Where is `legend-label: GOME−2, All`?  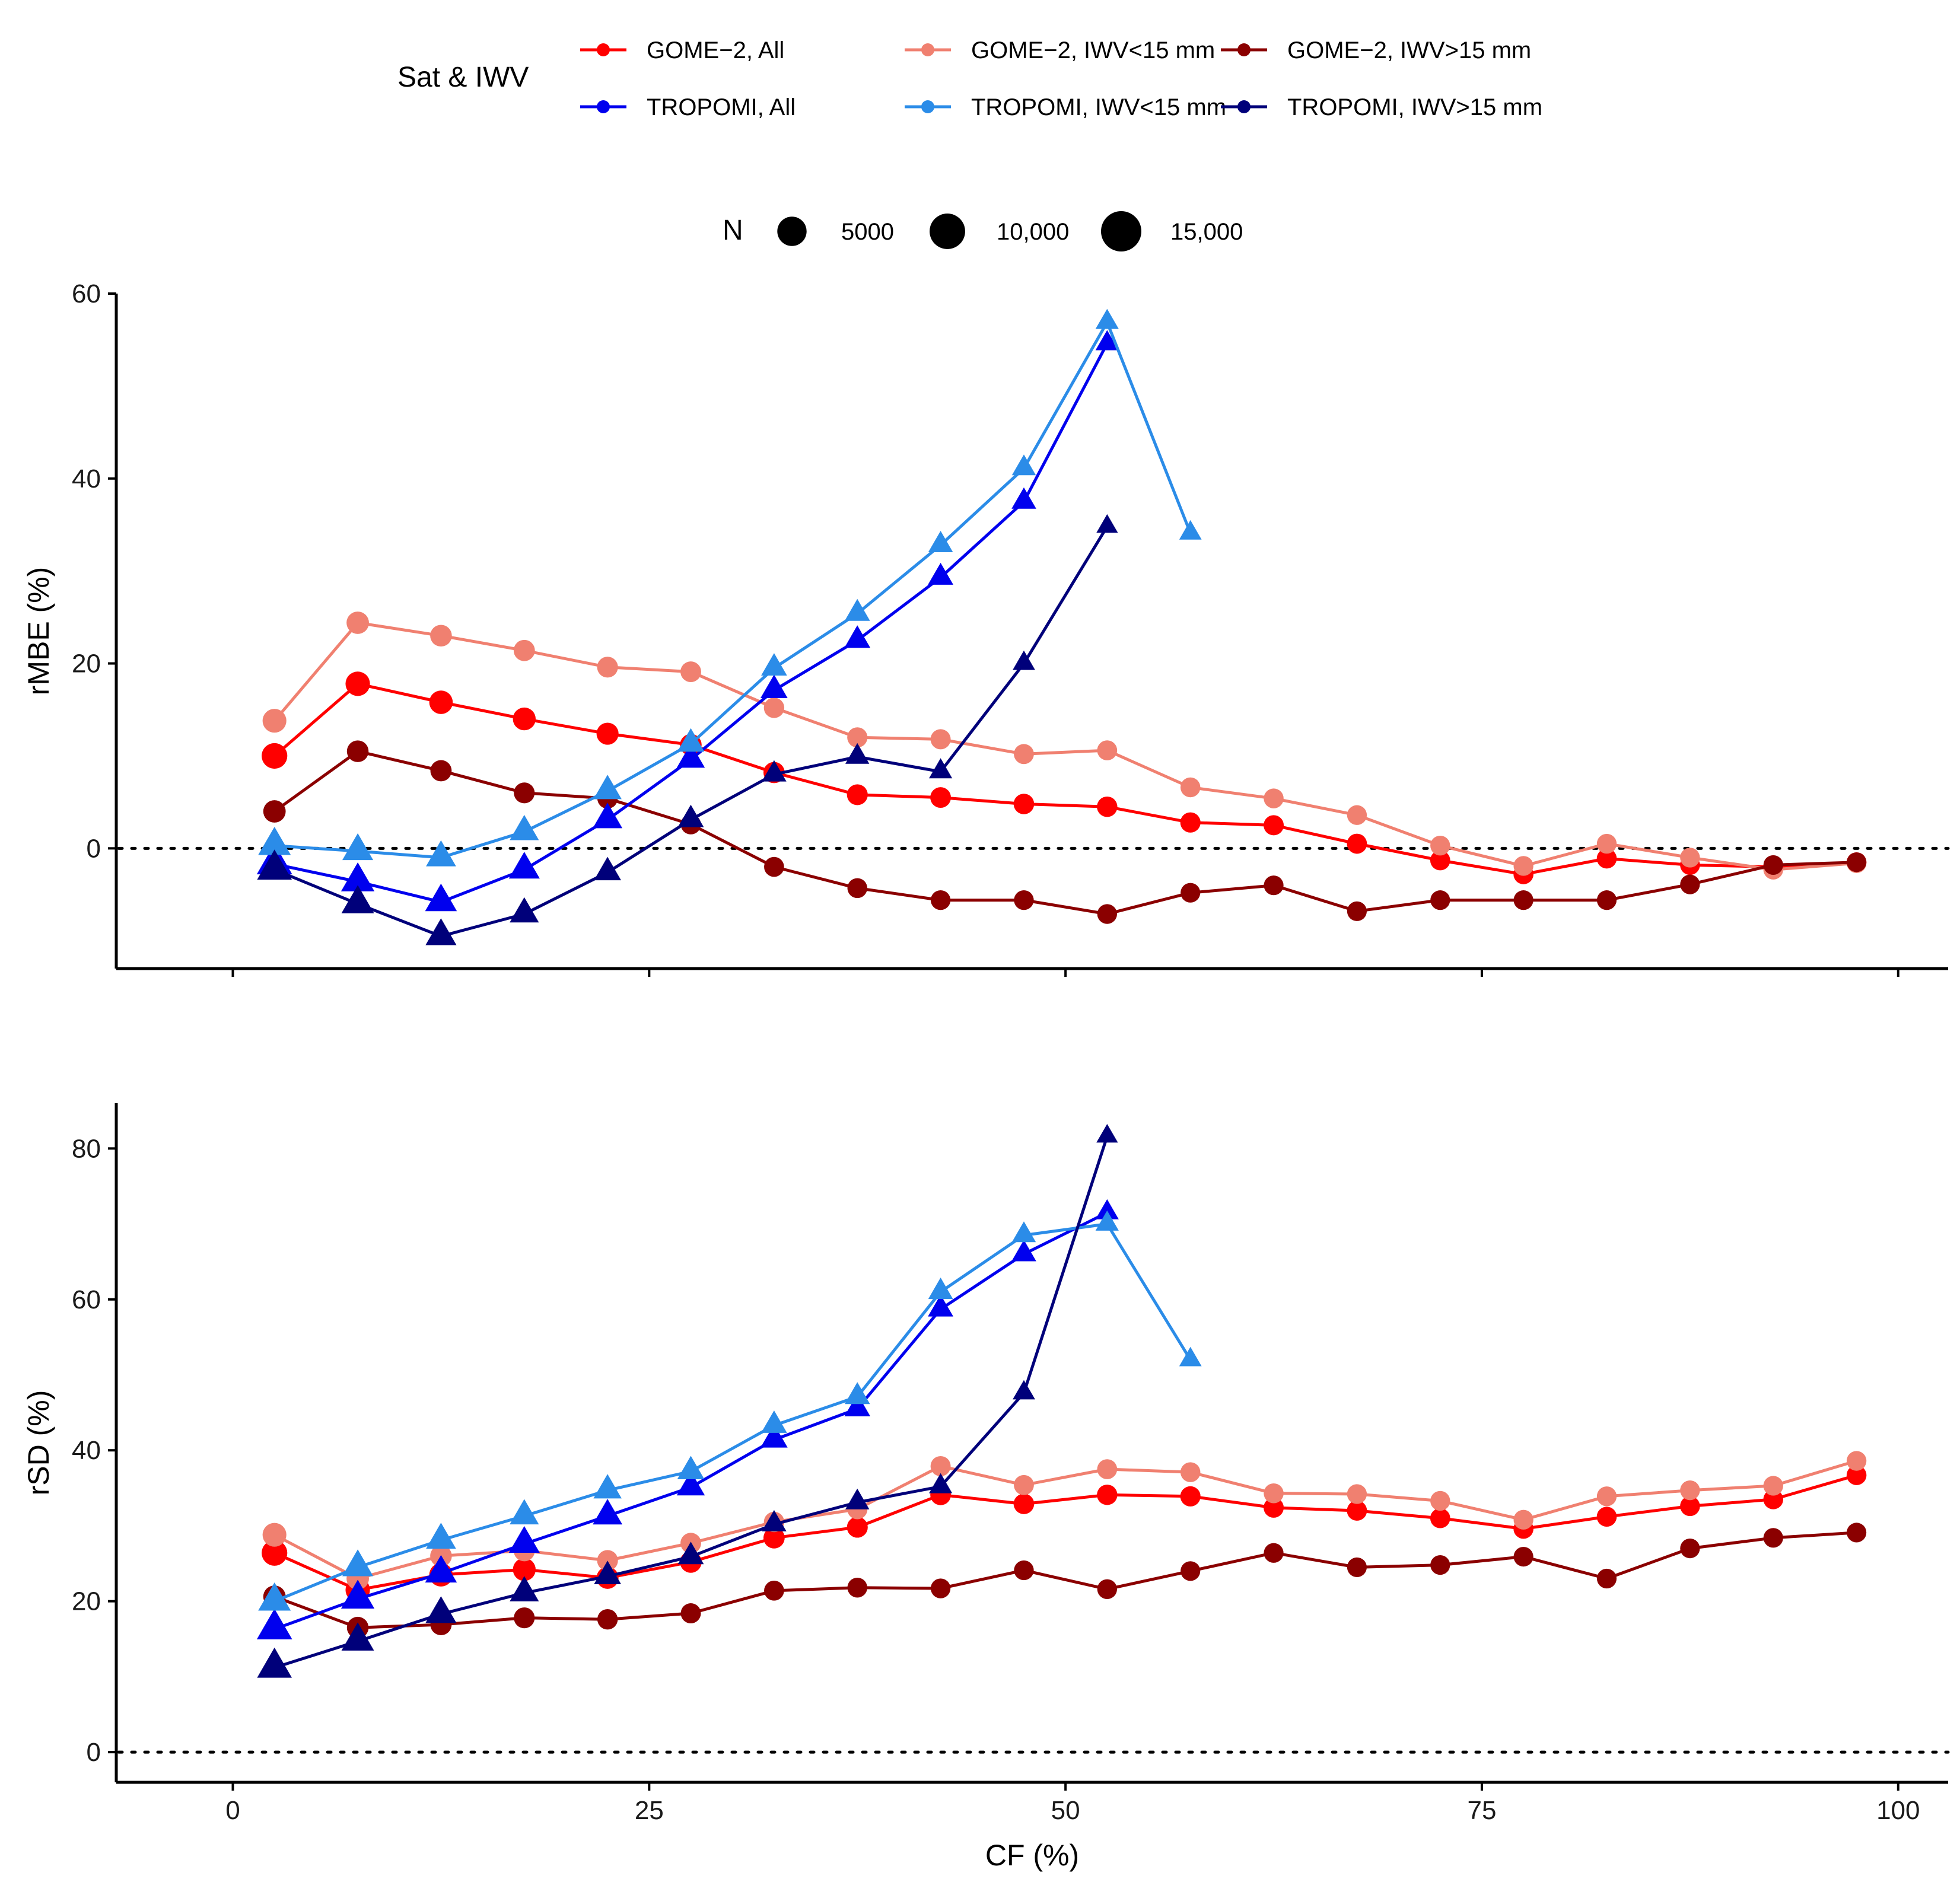
legend-label: GOME−2, All is located at coordinates (715, 50).